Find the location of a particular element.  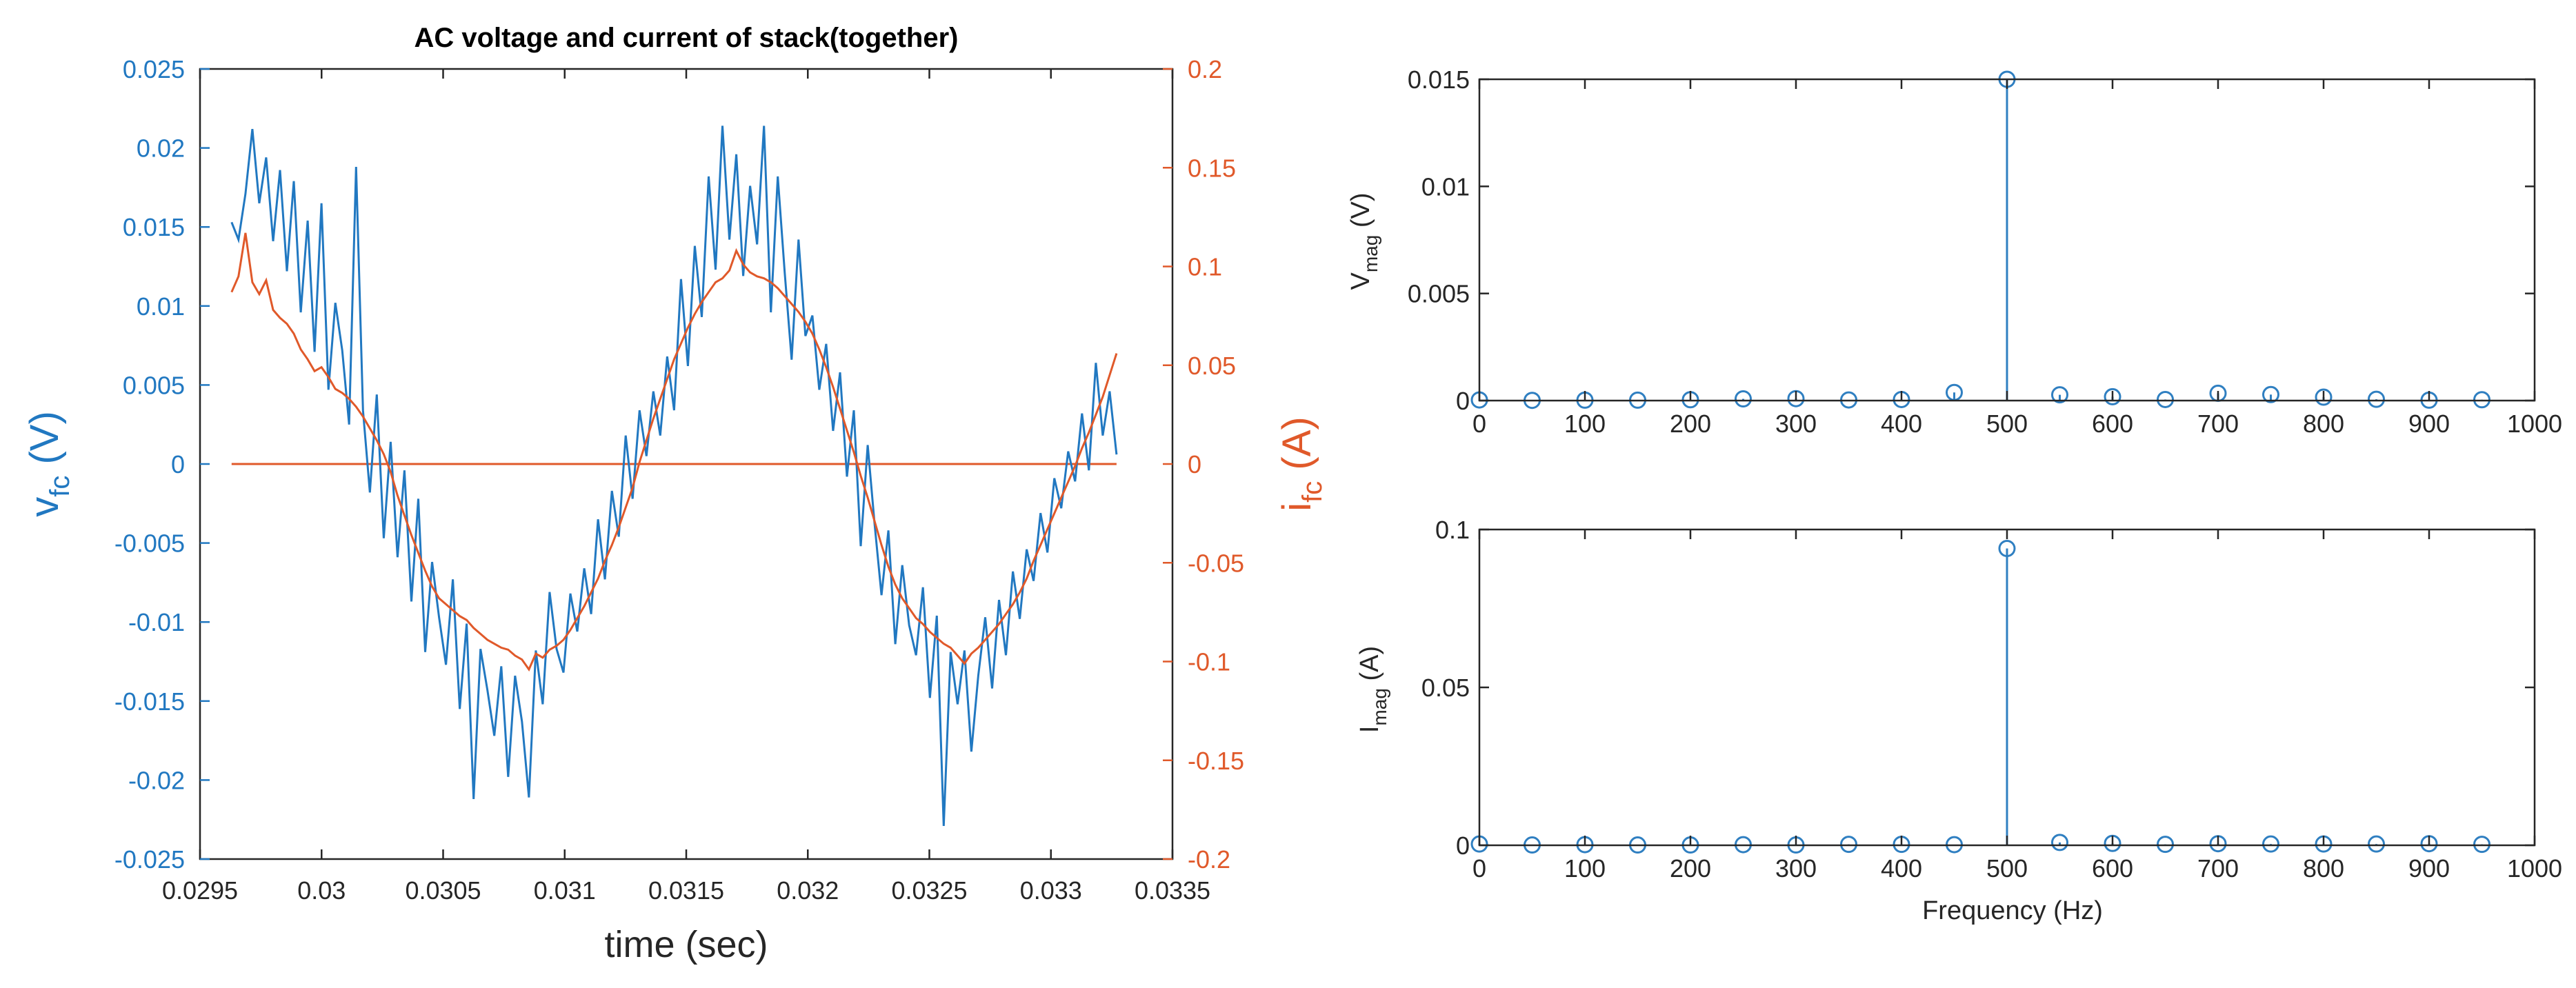

voltage-spectrum-x-tick-label: 0 is located at coordinates (1479, 424).